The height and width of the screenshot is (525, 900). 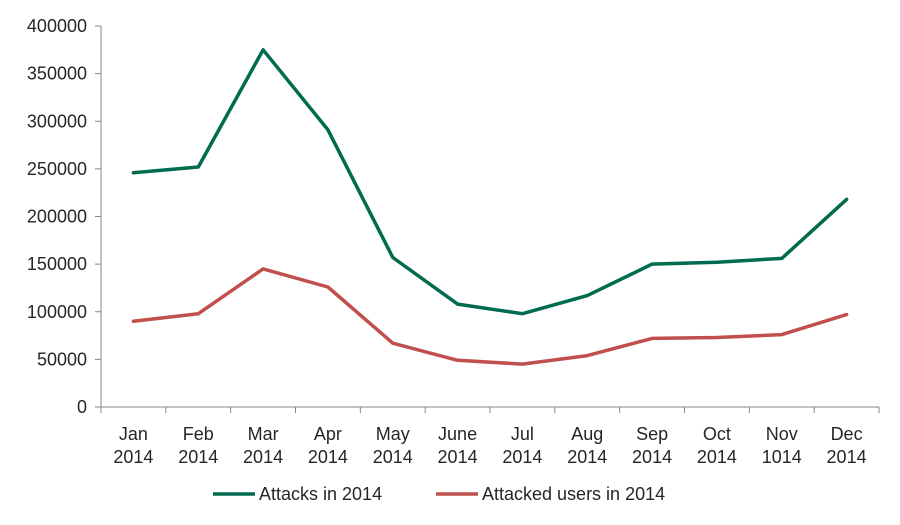 I want to click on y-tick-label: 0, so click(x=82, y=407).